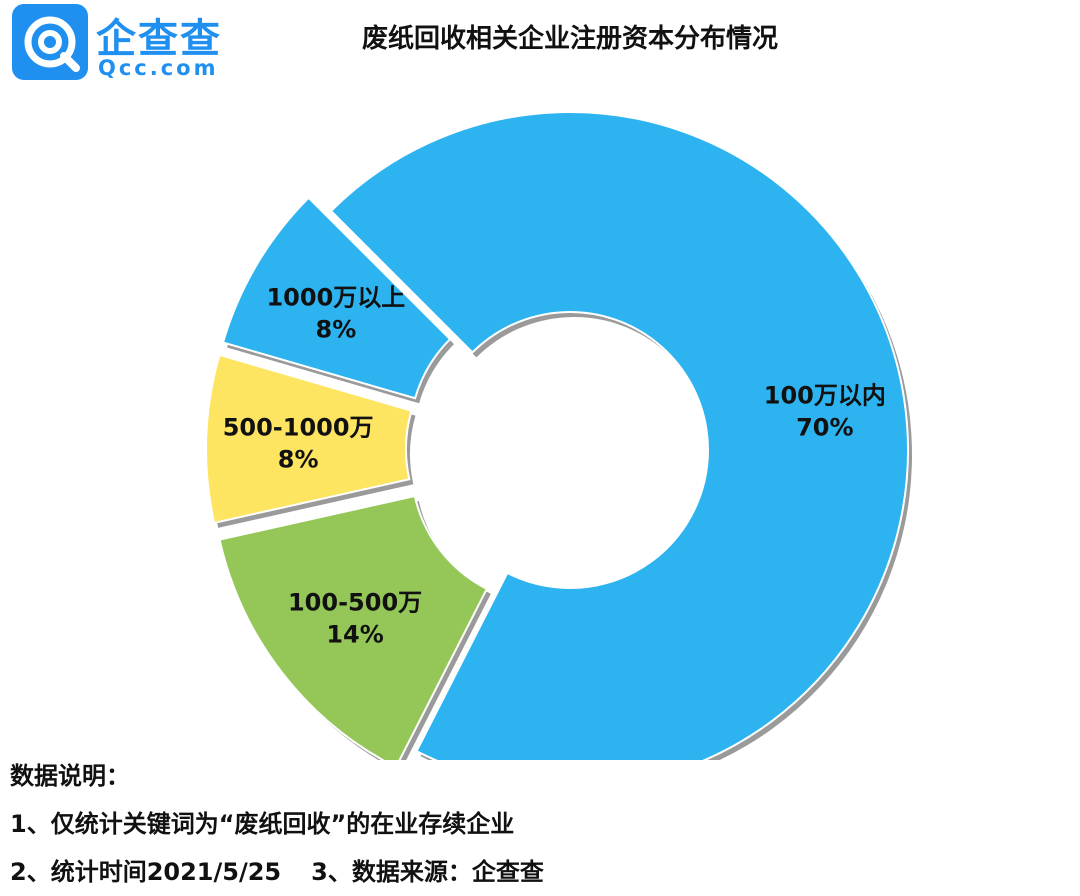 The width and height of the screenshot is (1080, 896). What do you see at coordinates (70, 776) in the screenshot?
I see `notes-heading: 数据说明：` at bounding box center [70, 776].